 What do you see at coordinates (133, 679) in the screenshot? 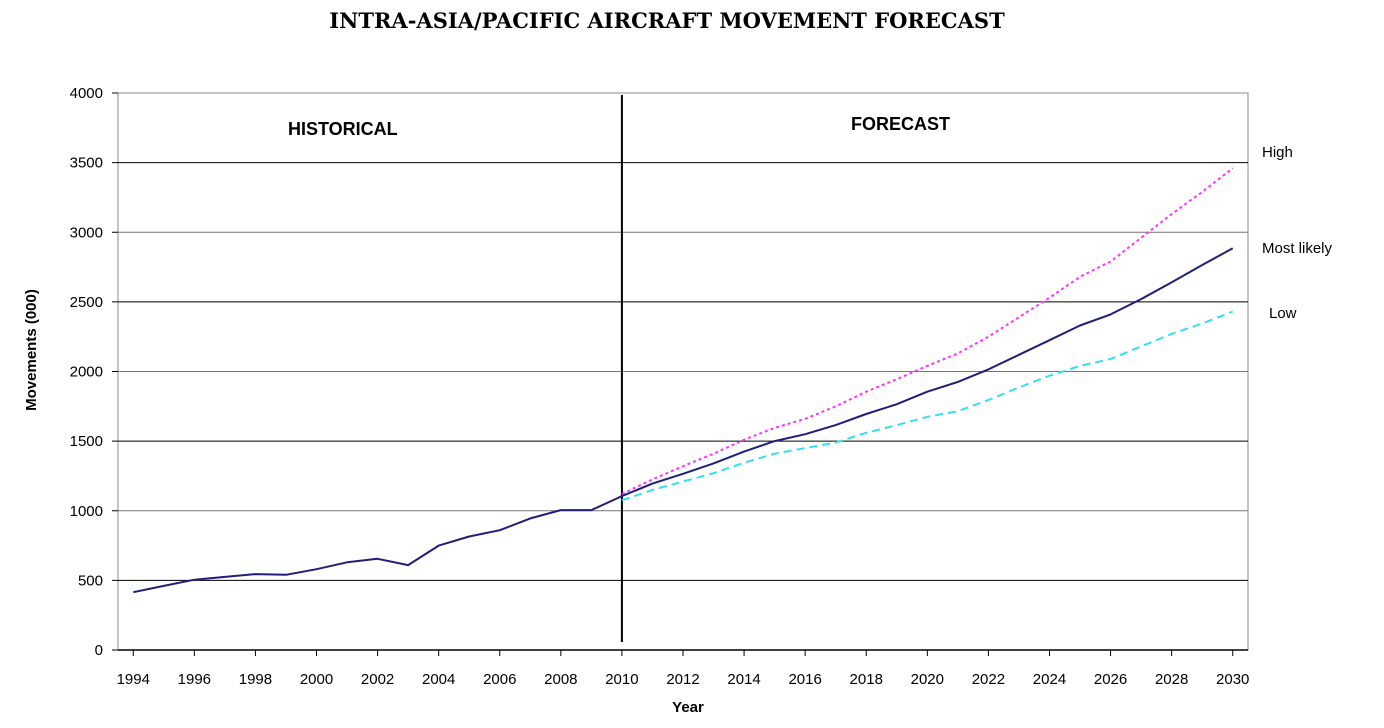
I see `x-tick-label-1994: 1994` at bounding box center [133, 679].